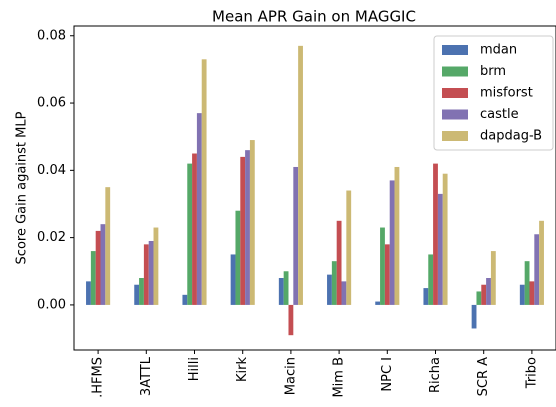 This screenshot has width=556, height=407. What do you see at coordinates (493, 71) in the screenshot?
I see `legend-label: brm` at bounding box center [493, 71].